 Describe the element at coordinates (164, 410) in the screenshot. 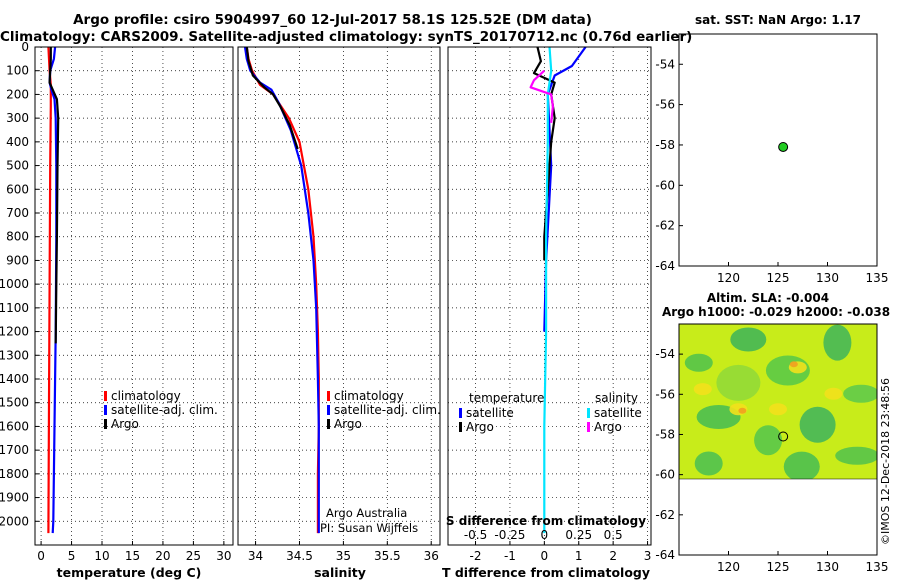

I see `temp-legend-label: satellite-adj. clim.` at that location.